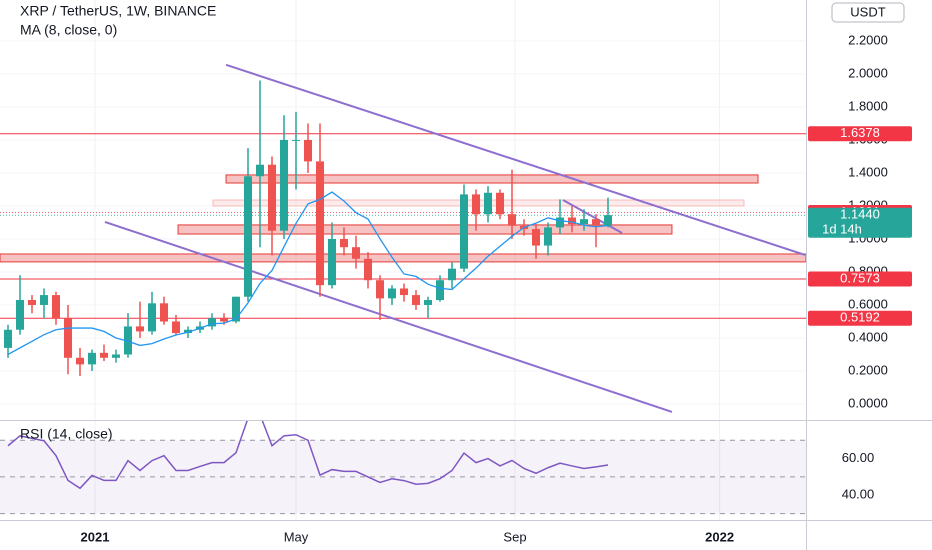 This screenshot has width=932, height=550. What do you see at coordinates (868, 105) in the screenshot?
I see `y-tick-label: 1.8000` at bounding box center [868, 105].